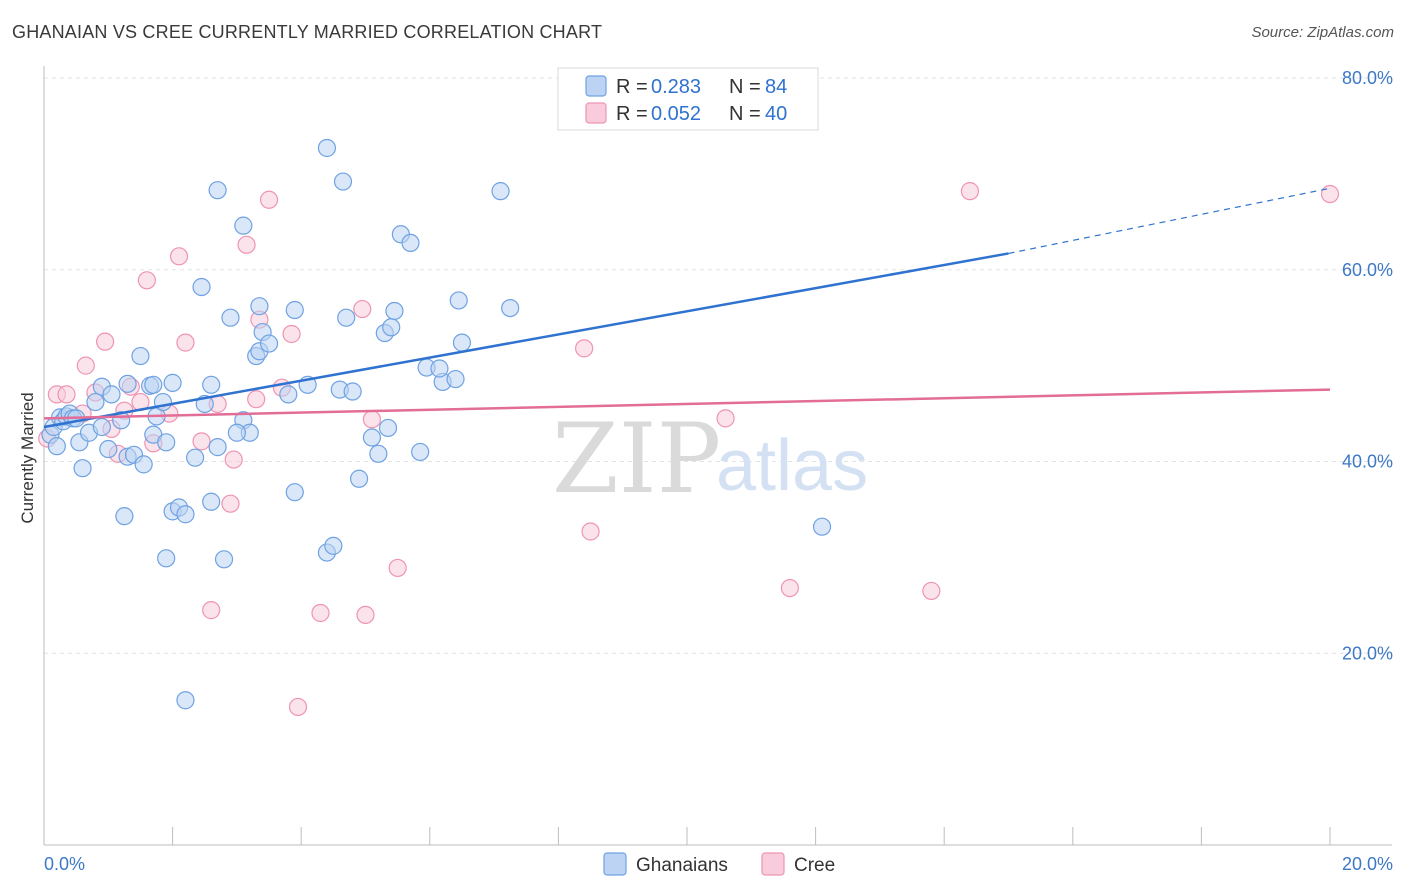 The image size is (1406, 892). What do you see at coordinates (682, 865) in the screenshot?
I see `bottom-legend-label-ghanaians: Ghanaians` at bounding box center [682, 865].